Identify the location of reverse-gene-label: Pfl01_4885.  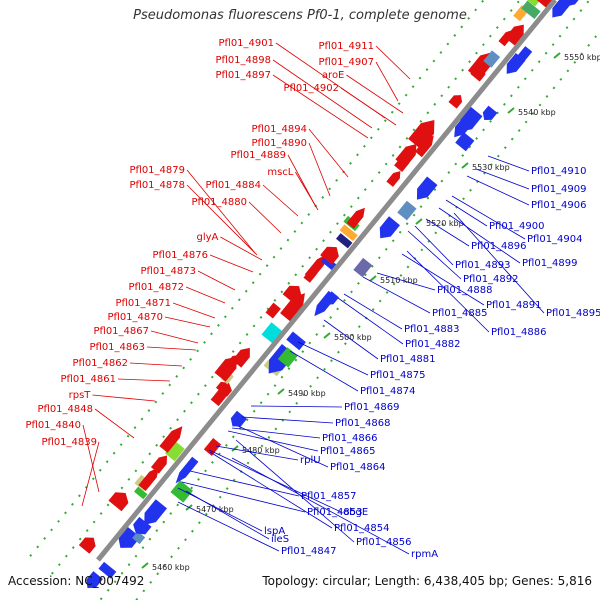
(460, 313).